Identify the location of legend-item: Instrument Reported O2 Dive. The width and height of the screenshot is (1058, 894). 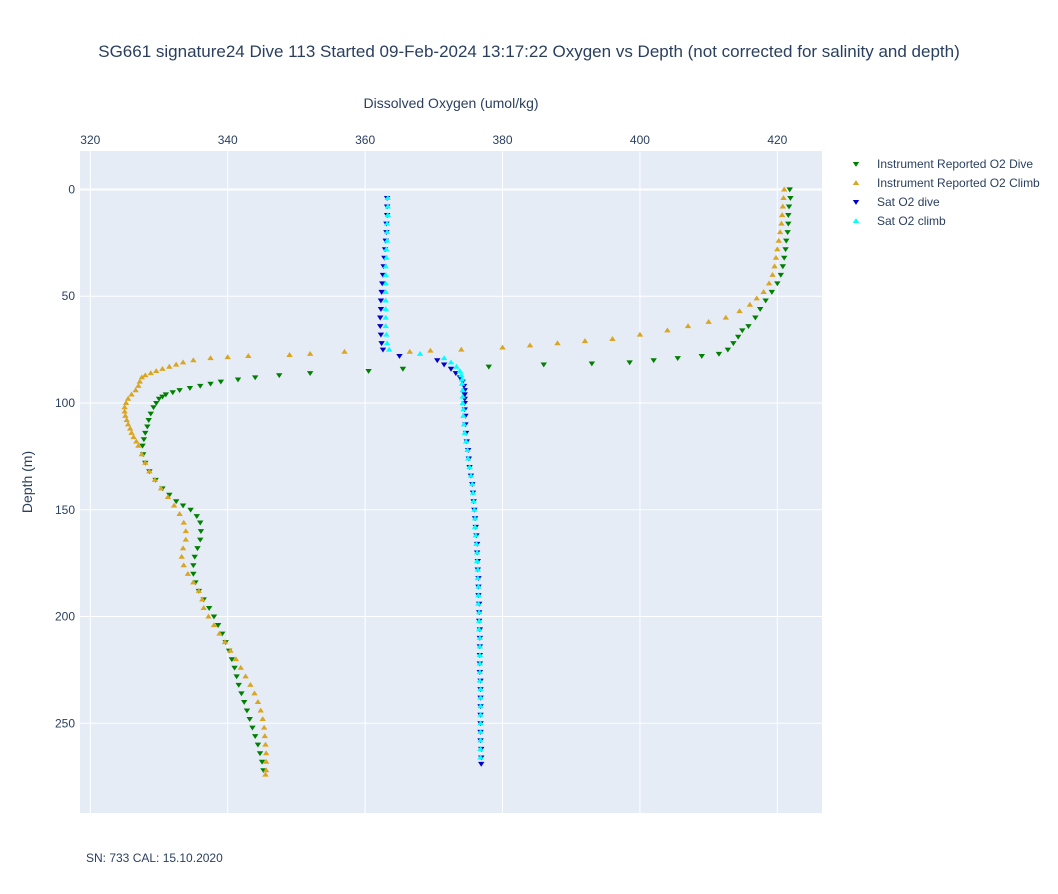
(943, 164).